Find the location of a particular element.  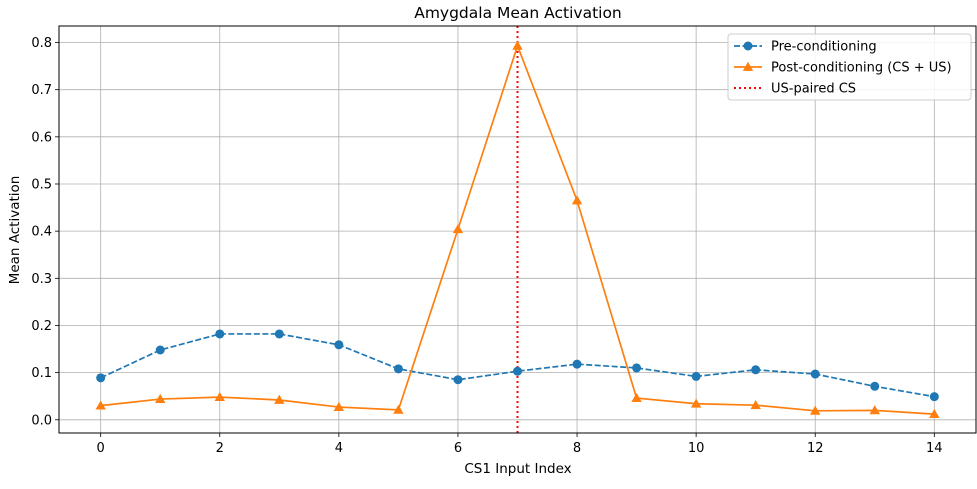

legend-label: Post-conditioning (CS + US) is located at coordinates (861, 68).